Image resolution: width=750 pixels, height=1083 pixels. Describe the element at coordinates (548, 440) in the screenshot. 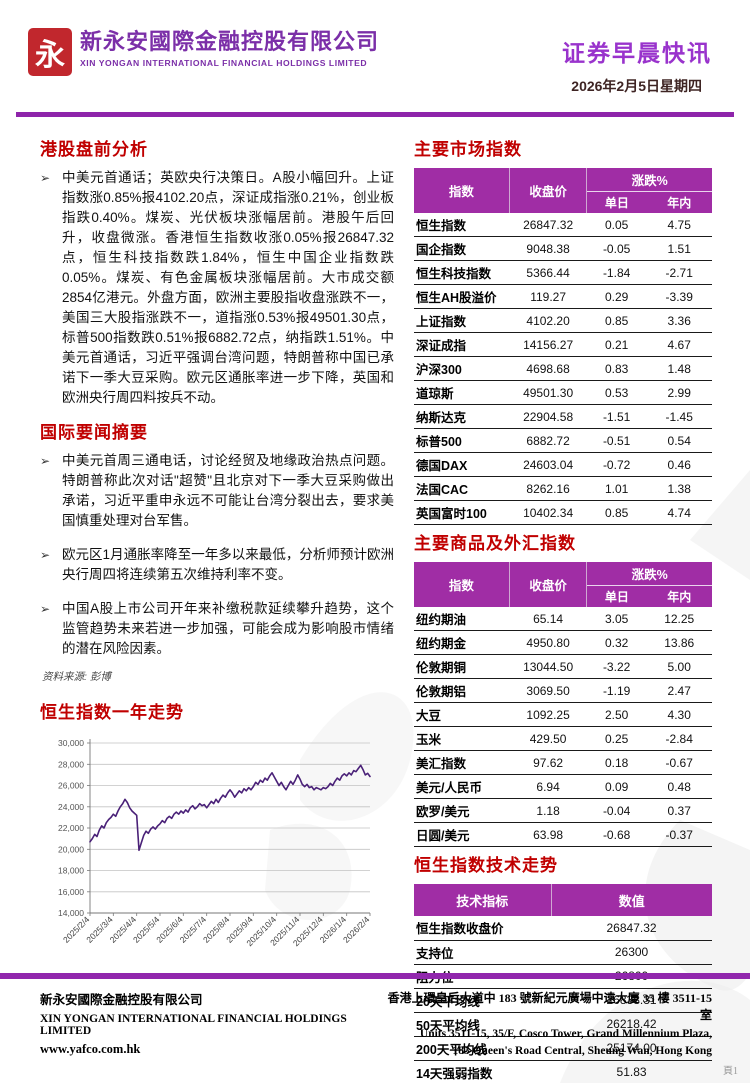

I see `row-value: 6882.72` at that location.